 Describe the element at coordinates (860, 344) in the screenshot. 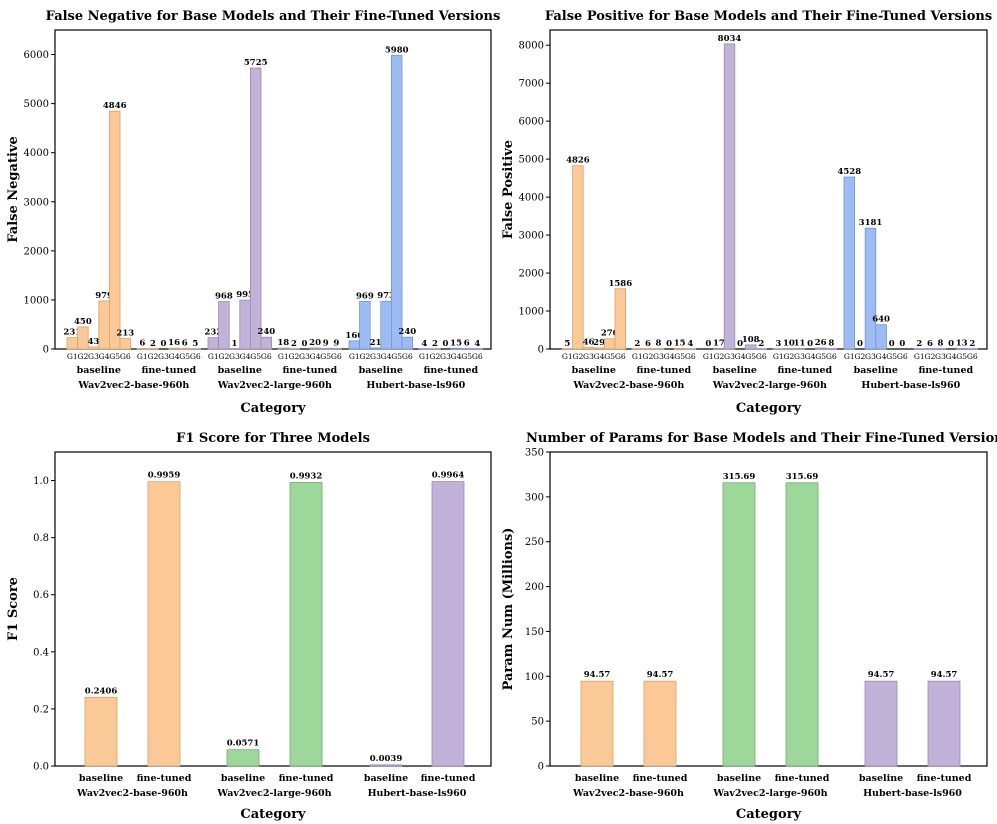

I see `bar-label-1-2-0-1: 0` at that location.